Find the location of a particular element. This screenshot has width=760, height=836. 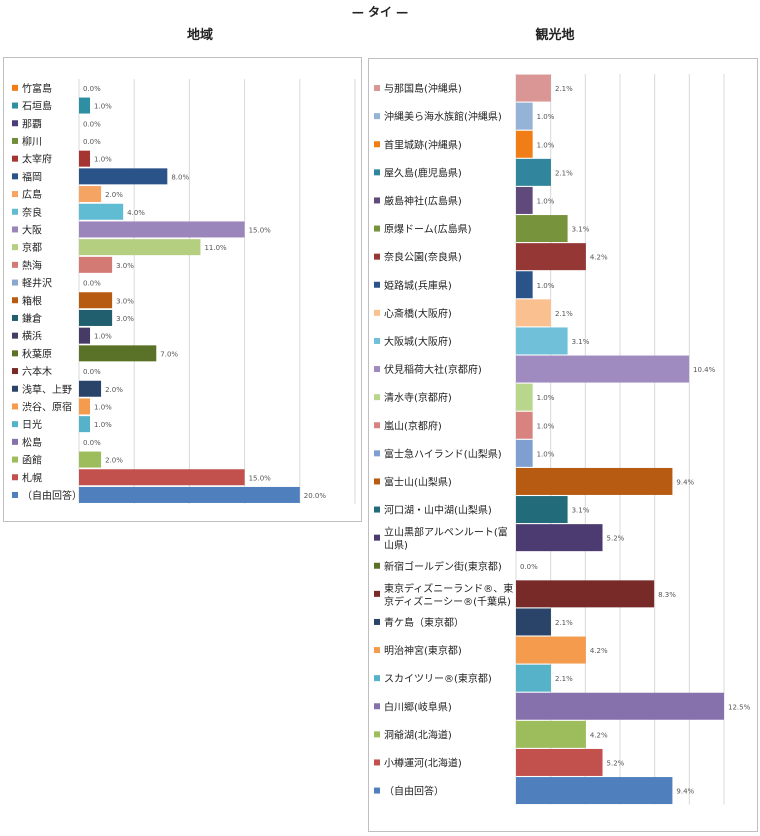

data-label: 3.0% is located at coordinates (125, 319).